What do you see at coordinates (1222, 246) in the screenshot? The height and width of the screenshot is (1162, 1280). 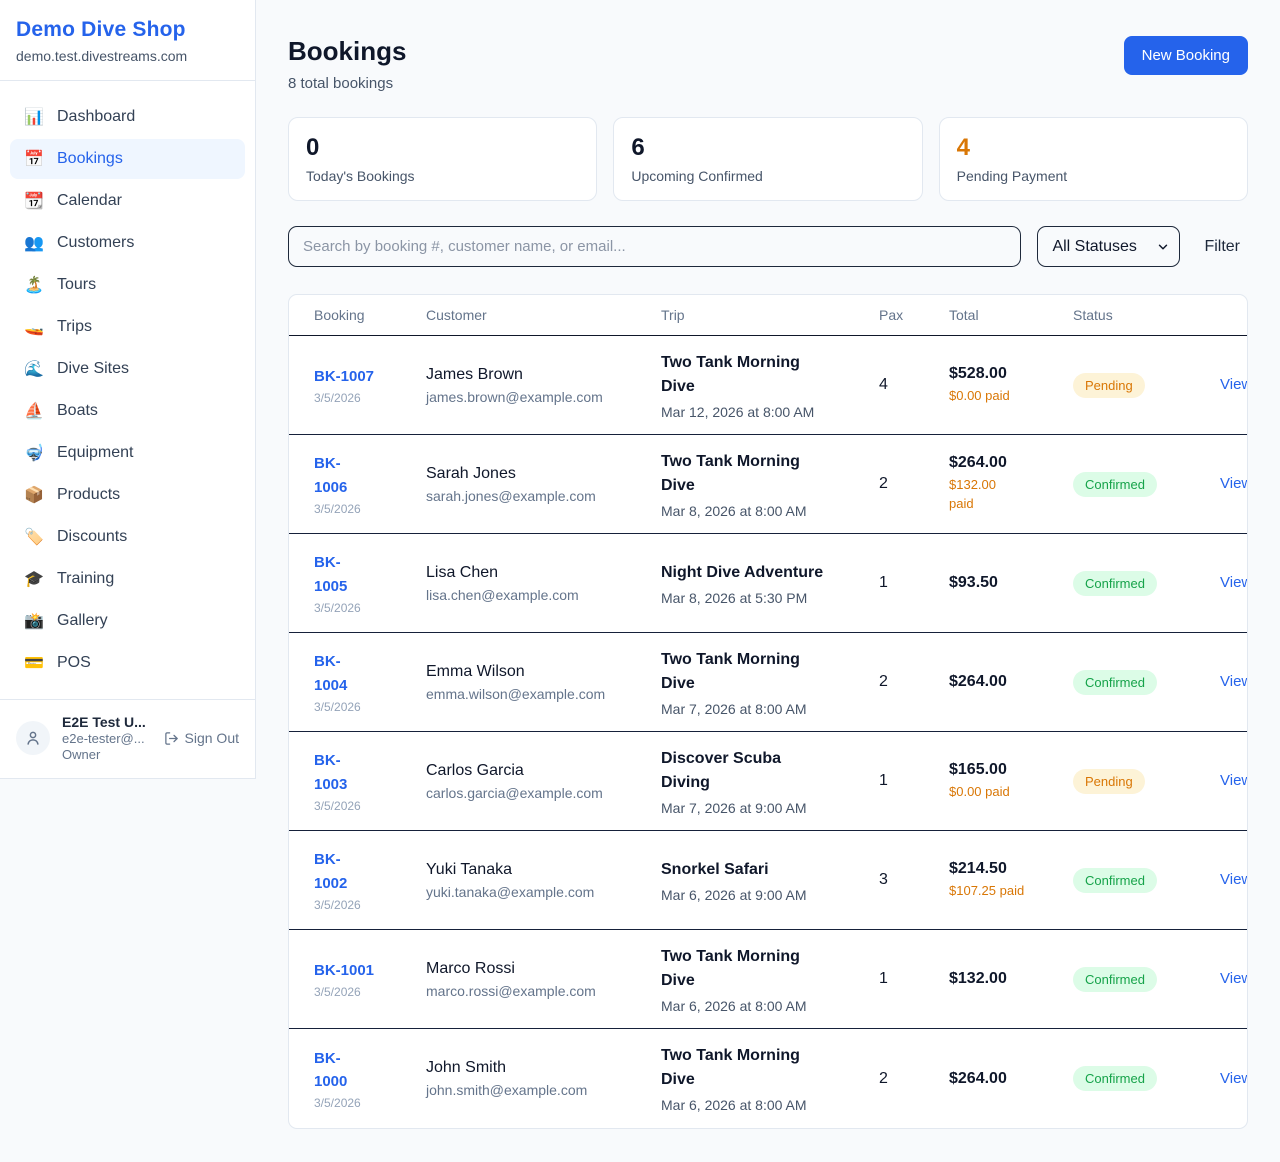 I see `filter-button: Filter` at bounding box center [1222, 246].